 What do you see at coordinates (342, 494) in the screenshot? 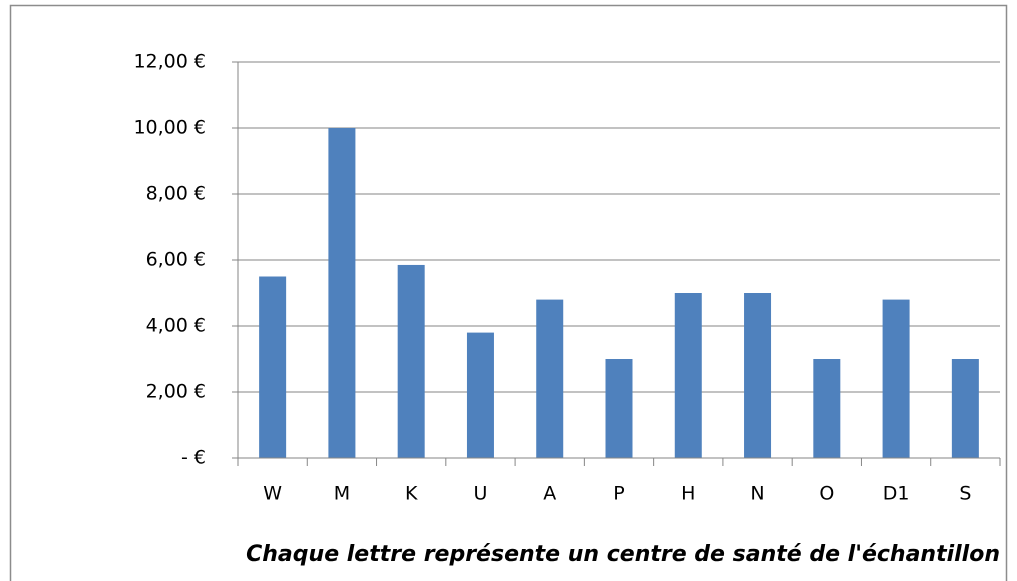
I see `x-tick-label: M` at bounding box center [342, 494].